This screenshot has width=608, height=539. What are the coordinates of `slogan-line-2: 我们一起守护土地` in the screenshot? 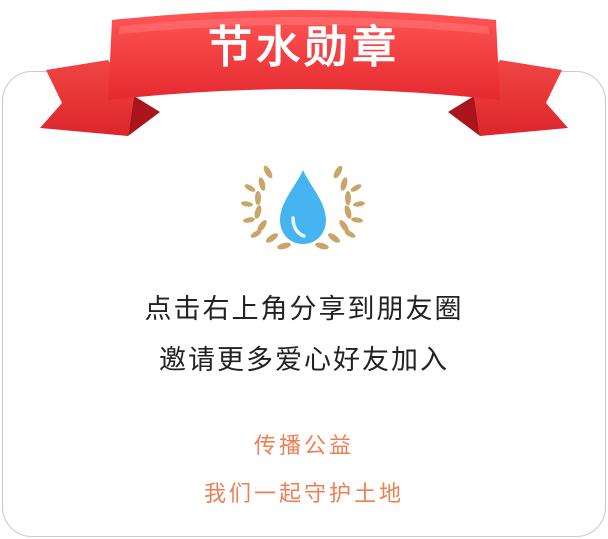 It's located at (303, 494).